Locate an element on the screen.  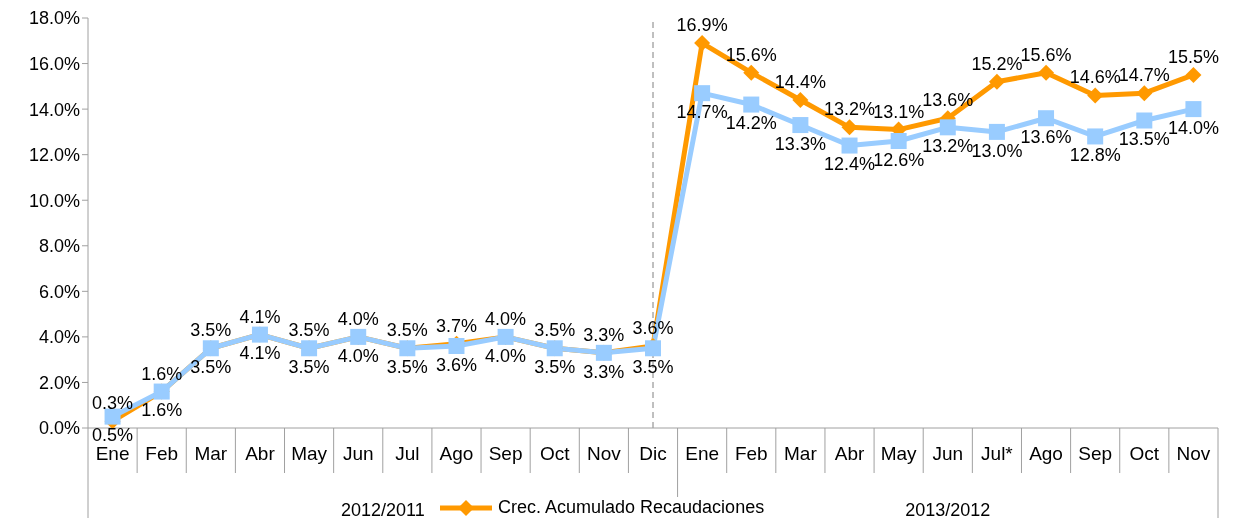
data-label: 0.5% is located at coordinates (113, 435).